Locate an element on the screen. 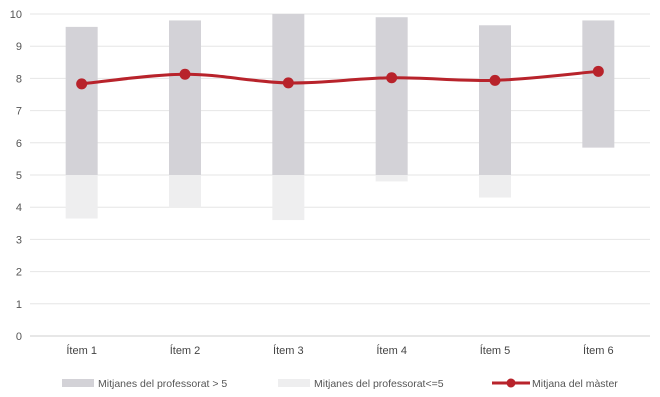  y-tick-label: 5 is located at coordinates (19, 176).